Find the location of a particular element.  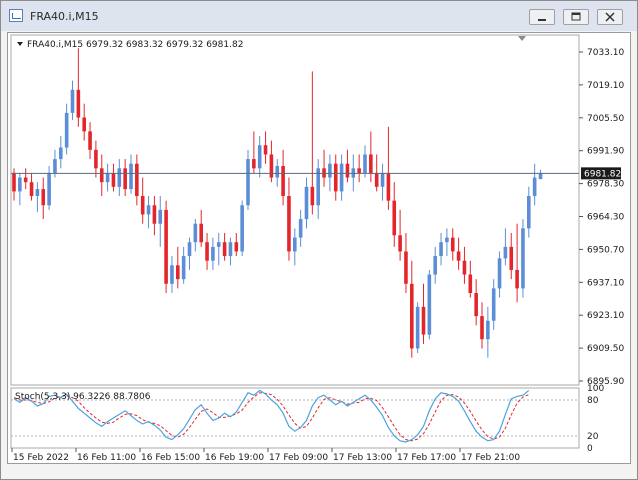

price-axis-label: 6937.10 is located at coordinates (605, 283).